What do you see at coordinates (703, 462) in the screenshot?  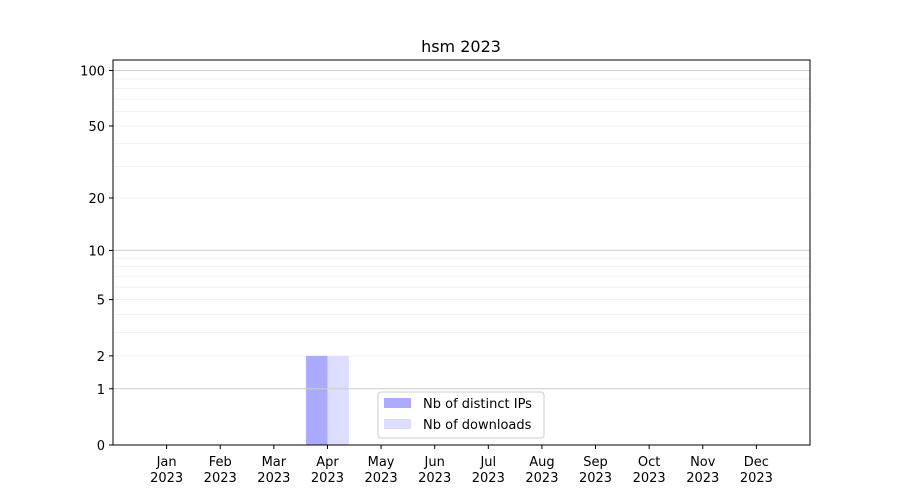 I see `x-tick-label: Nov` at bounding box center [703, 462].